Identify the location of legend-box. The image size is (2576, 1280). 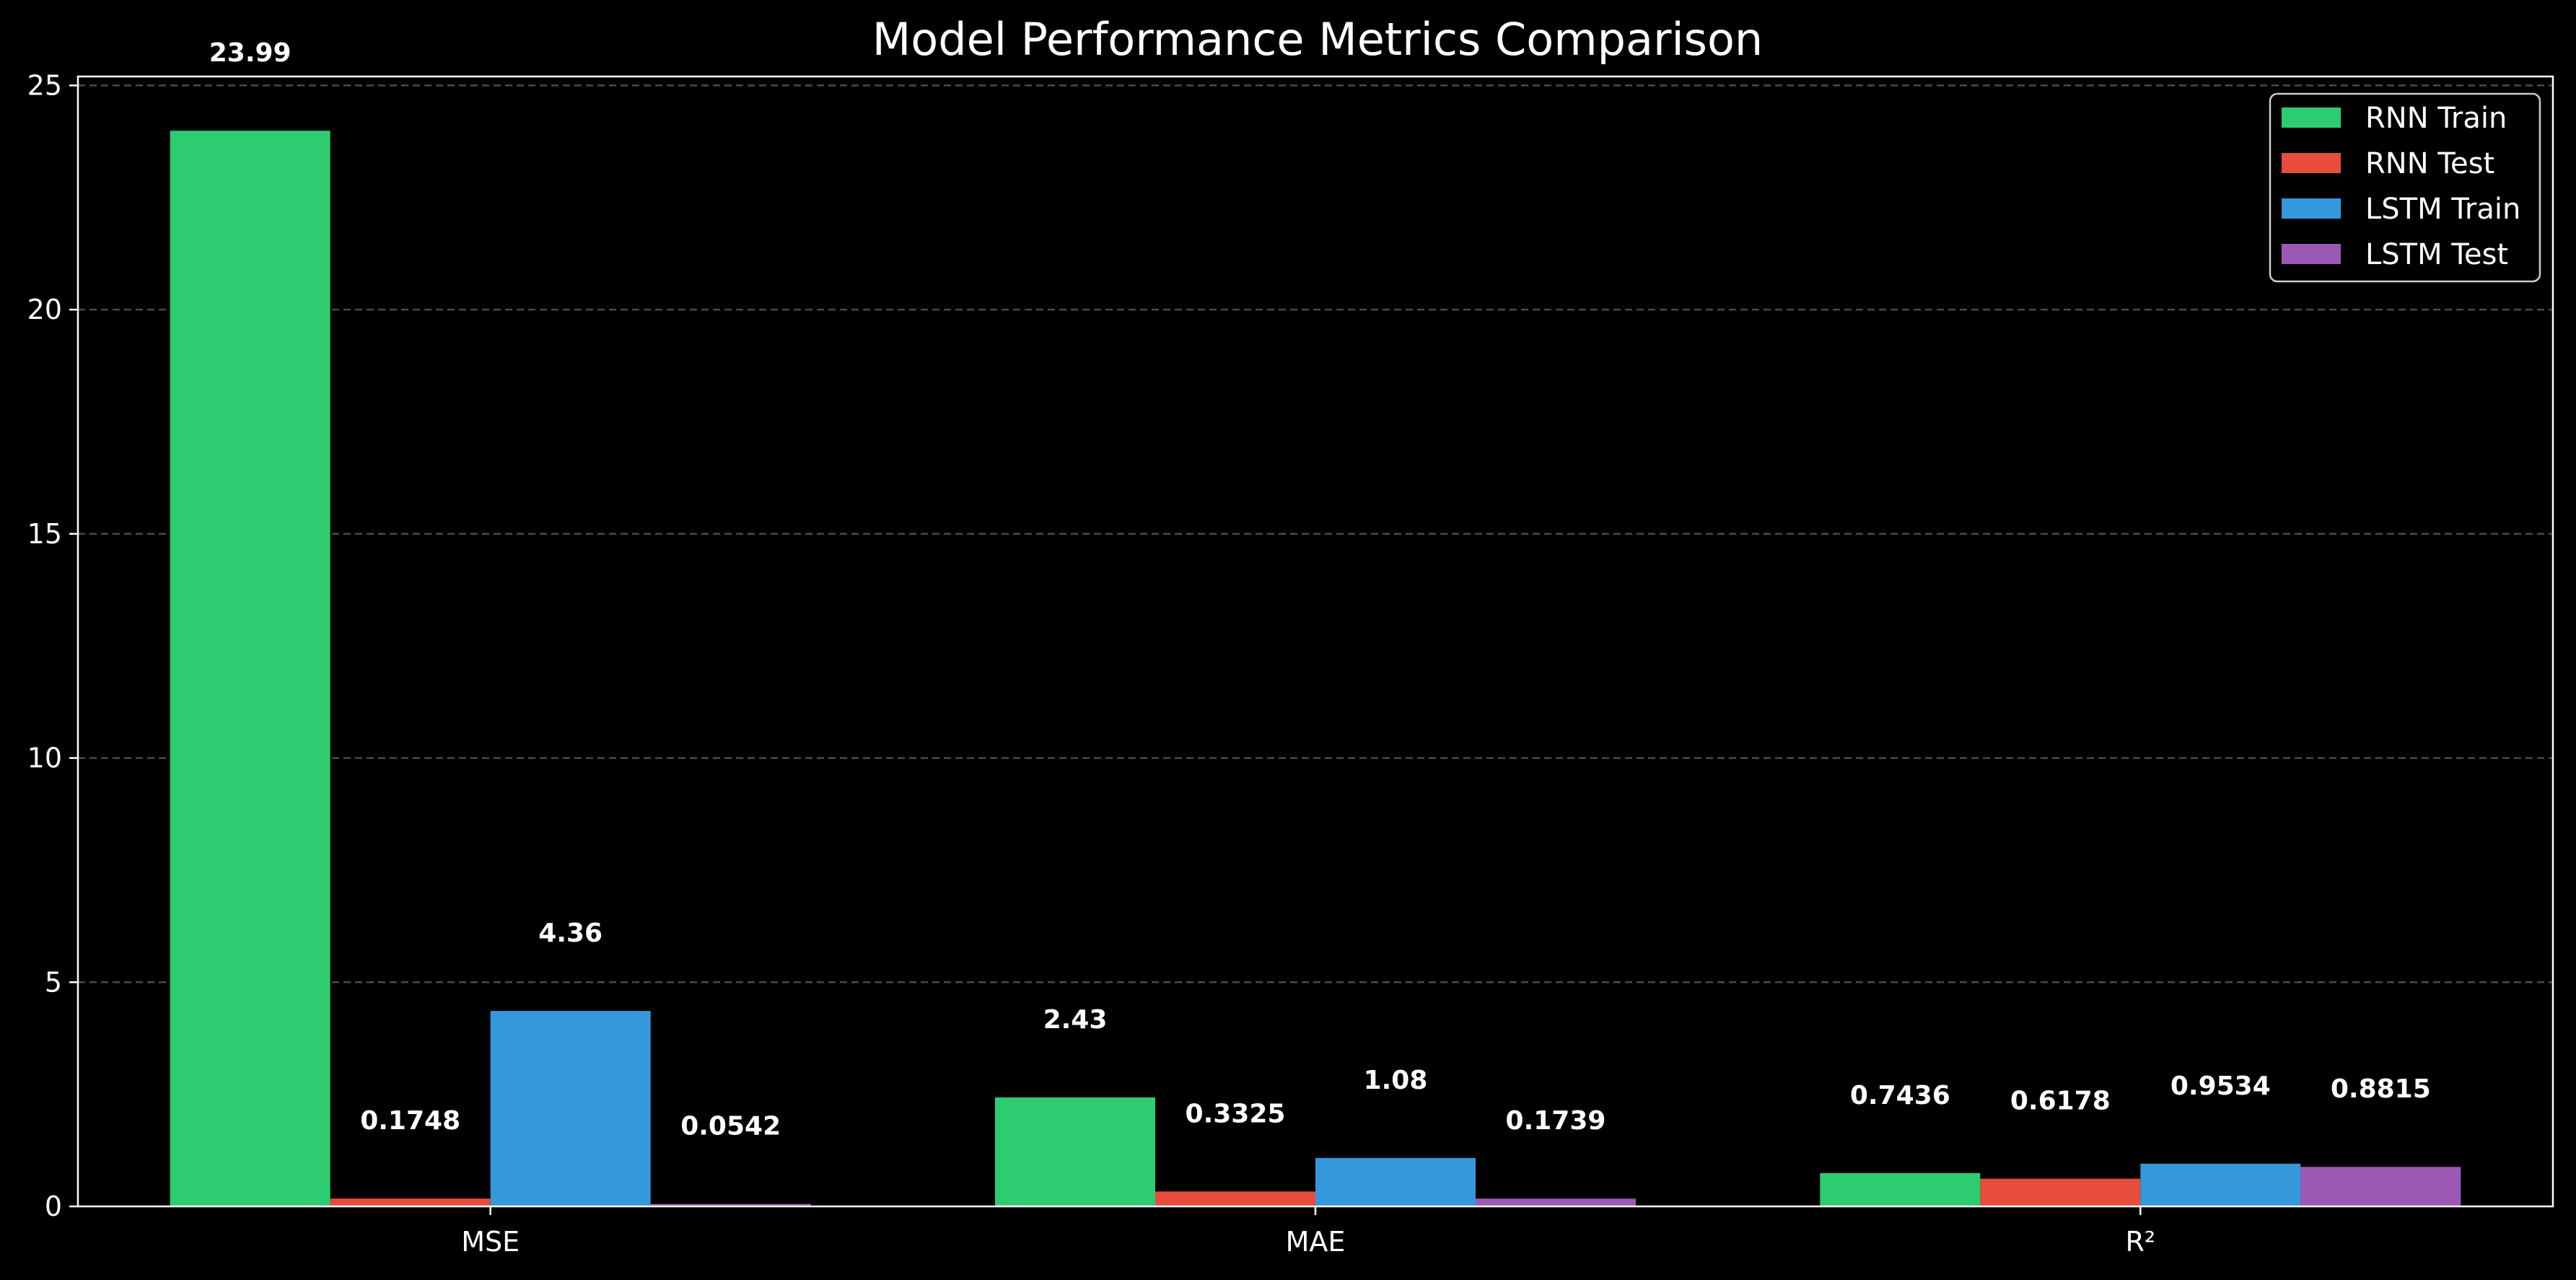
(2405, 187).